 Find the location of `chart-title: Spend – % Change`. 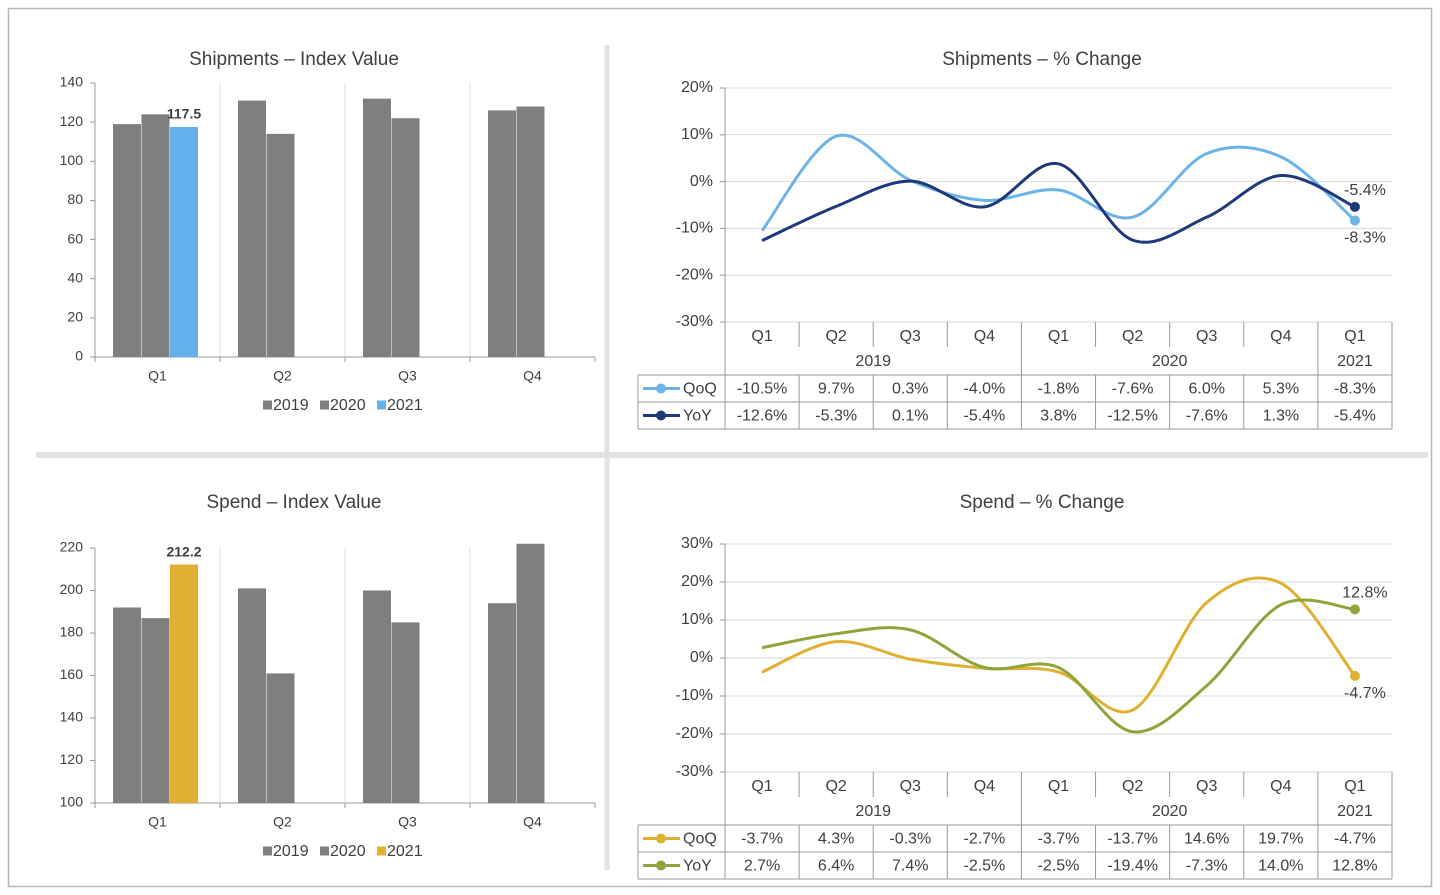

chart-title: Spend – % Change is located at coordinates (1042, 502).